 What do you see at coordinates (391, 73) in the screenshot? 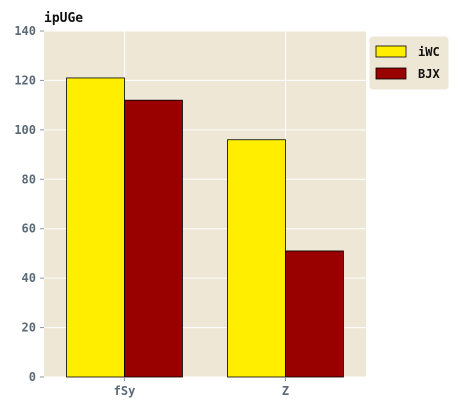
I see `legend-swatch-BJX` at bounding box center [391, 73].